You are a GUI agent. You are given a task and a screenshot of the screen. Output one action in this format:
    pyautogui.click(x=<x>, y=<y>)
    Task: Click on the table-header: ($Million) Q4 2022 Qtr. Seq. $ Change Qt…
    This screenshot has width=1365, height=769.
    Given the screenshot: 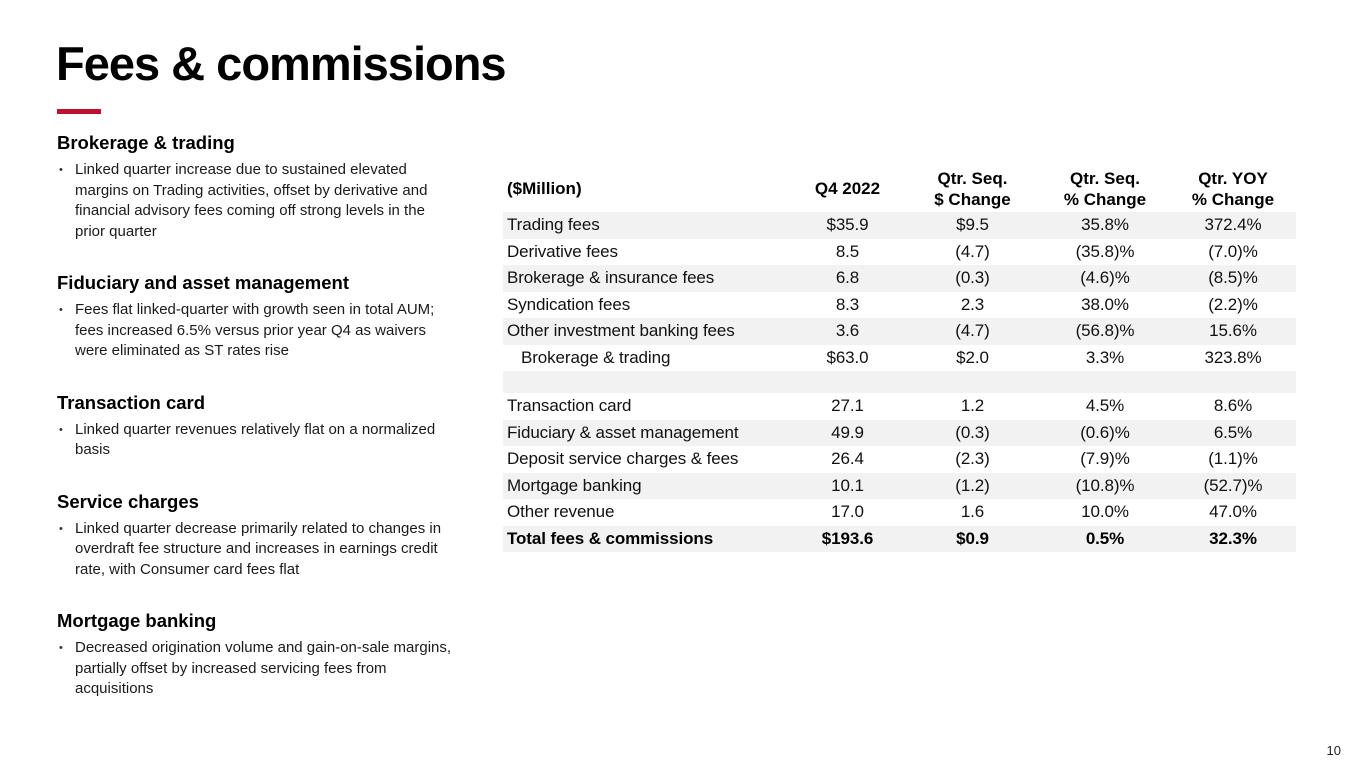 What is the action you would take?
    pyautogui.click(x=899, y=188)
    